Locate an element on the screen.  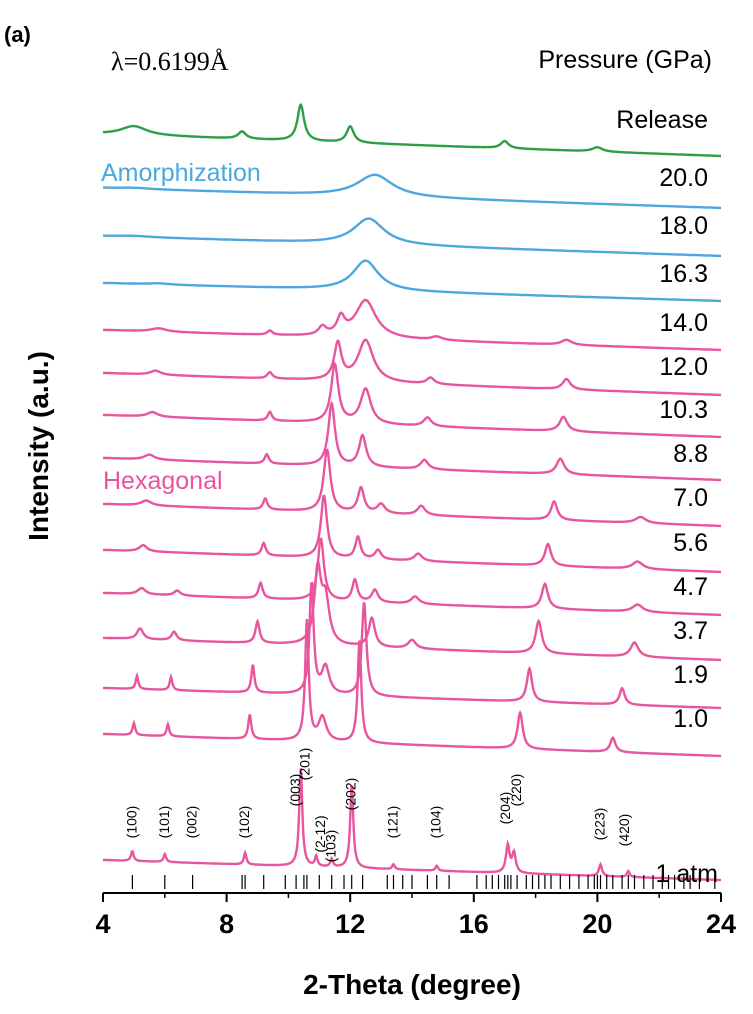
pressure-label: 1.9 is located at coordinates (690, 675).